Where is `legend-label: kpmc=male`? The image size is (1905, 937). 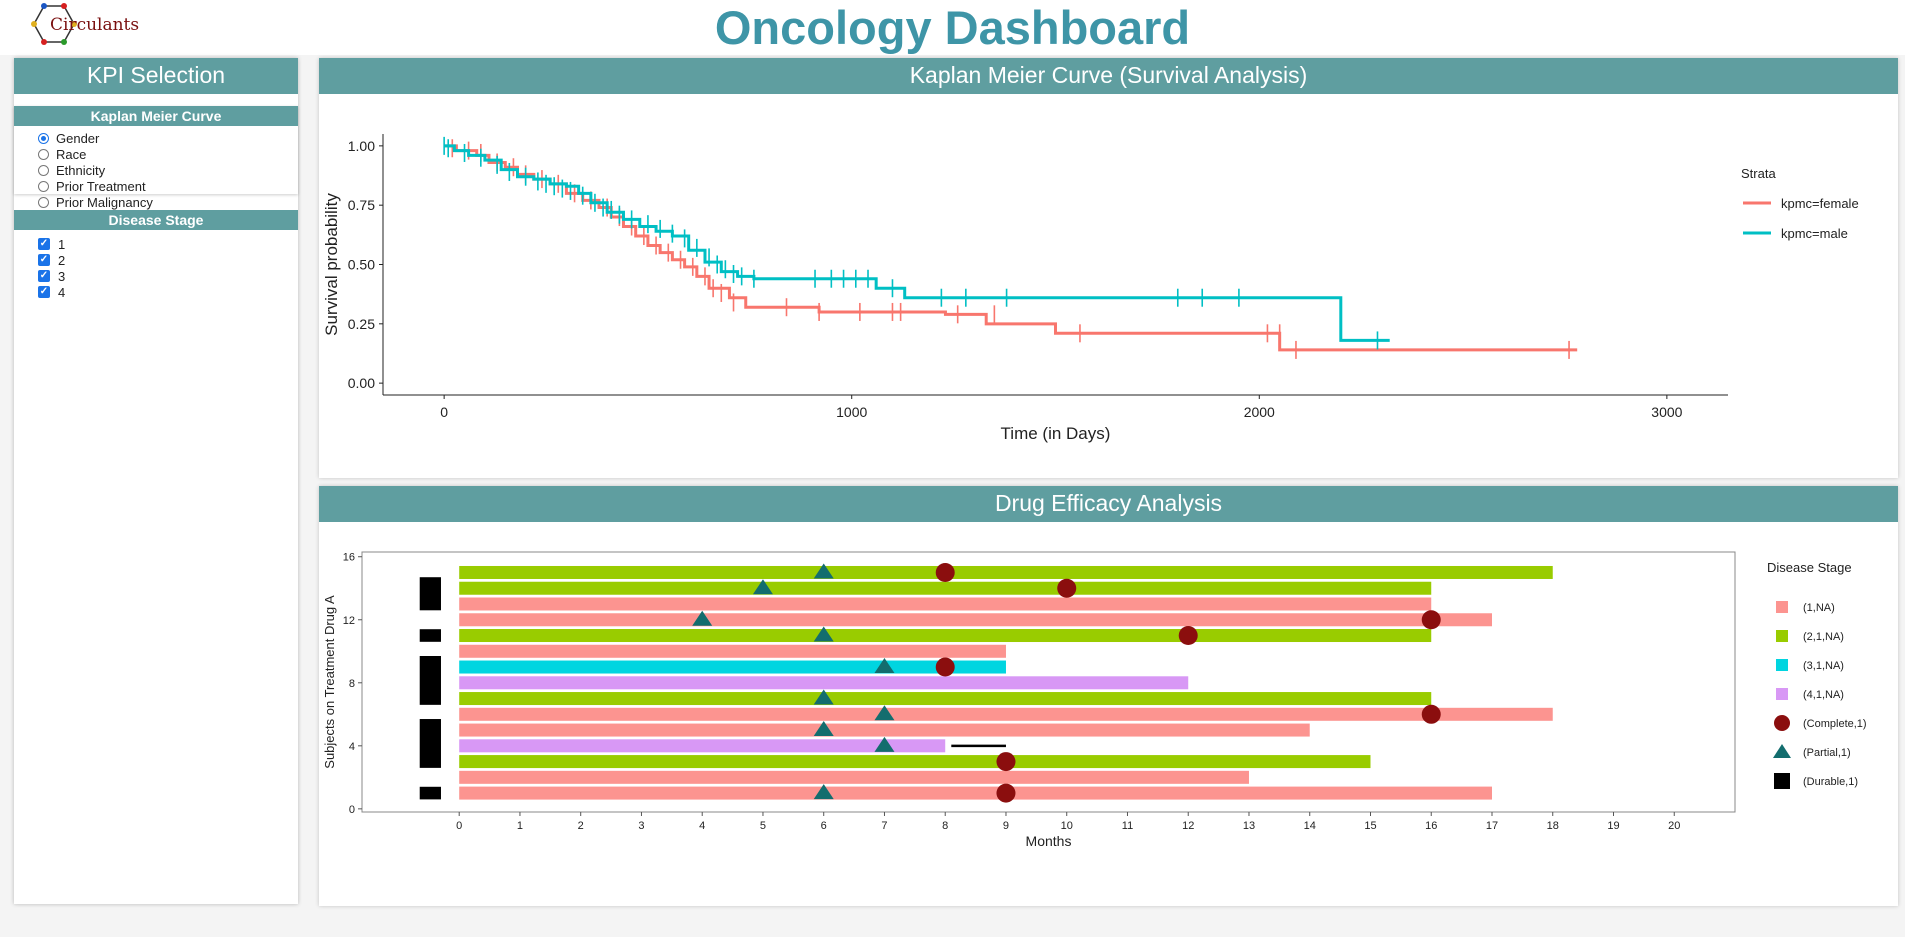 legend-label: kpmc=male is located at coordinates (1814, 233).